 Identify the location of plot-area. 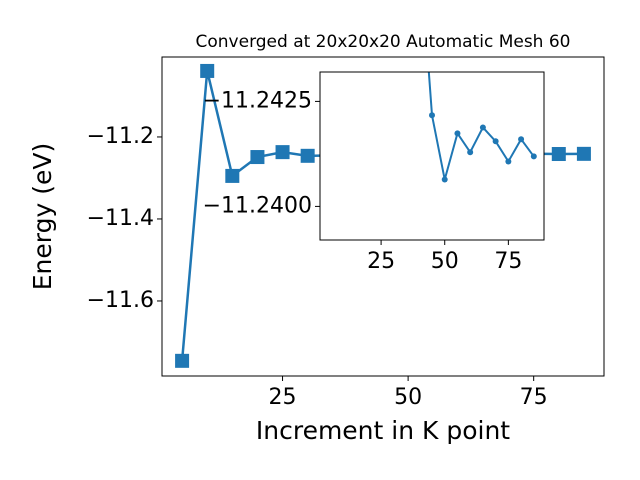
(482, 127).